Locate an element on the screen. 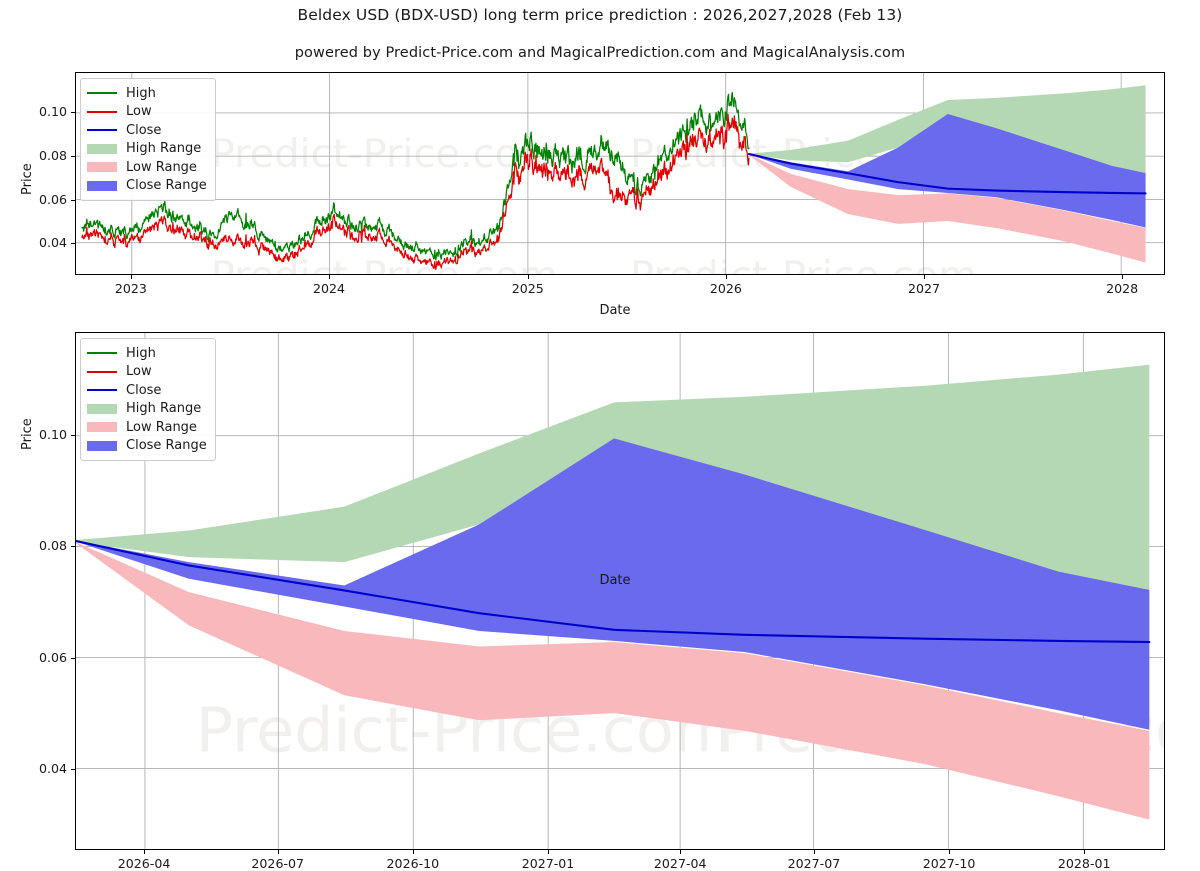 This screenshot has height=871, width=1200. x-tick-label: 2026-07 is located at coordinates (278, 863).